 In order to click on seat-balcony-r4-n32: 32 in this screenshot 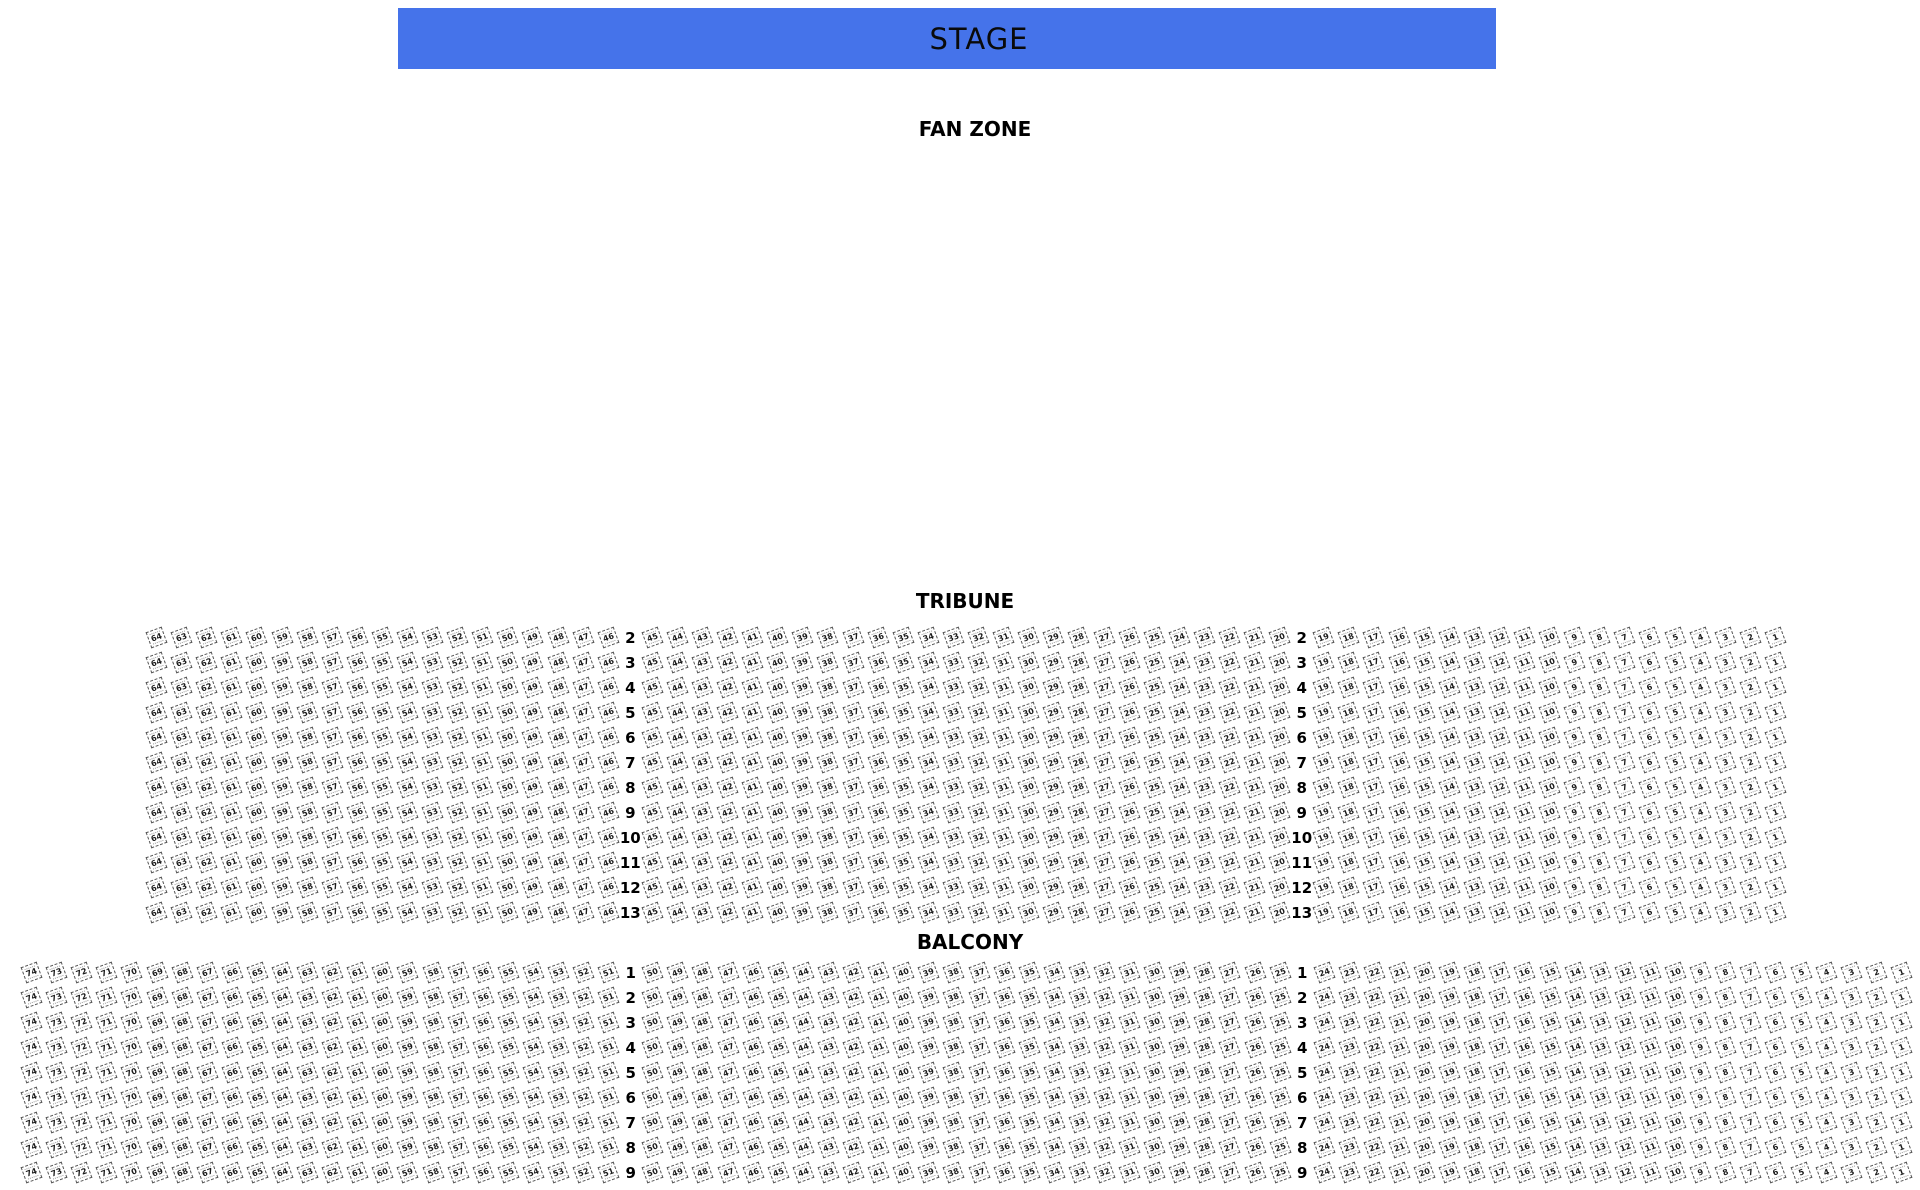, I will do `click(1104, 1047)`.